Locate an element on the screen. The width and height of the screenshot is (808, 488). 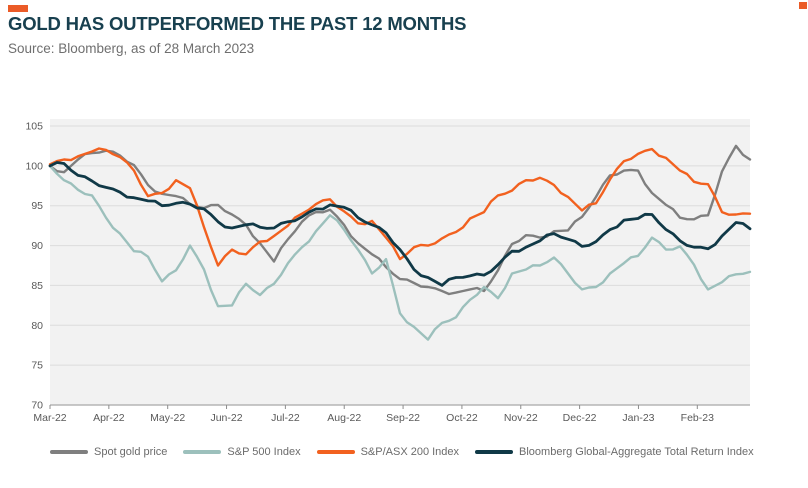
x-tick-label: Apr-22 is located at coordinates (109, 418).